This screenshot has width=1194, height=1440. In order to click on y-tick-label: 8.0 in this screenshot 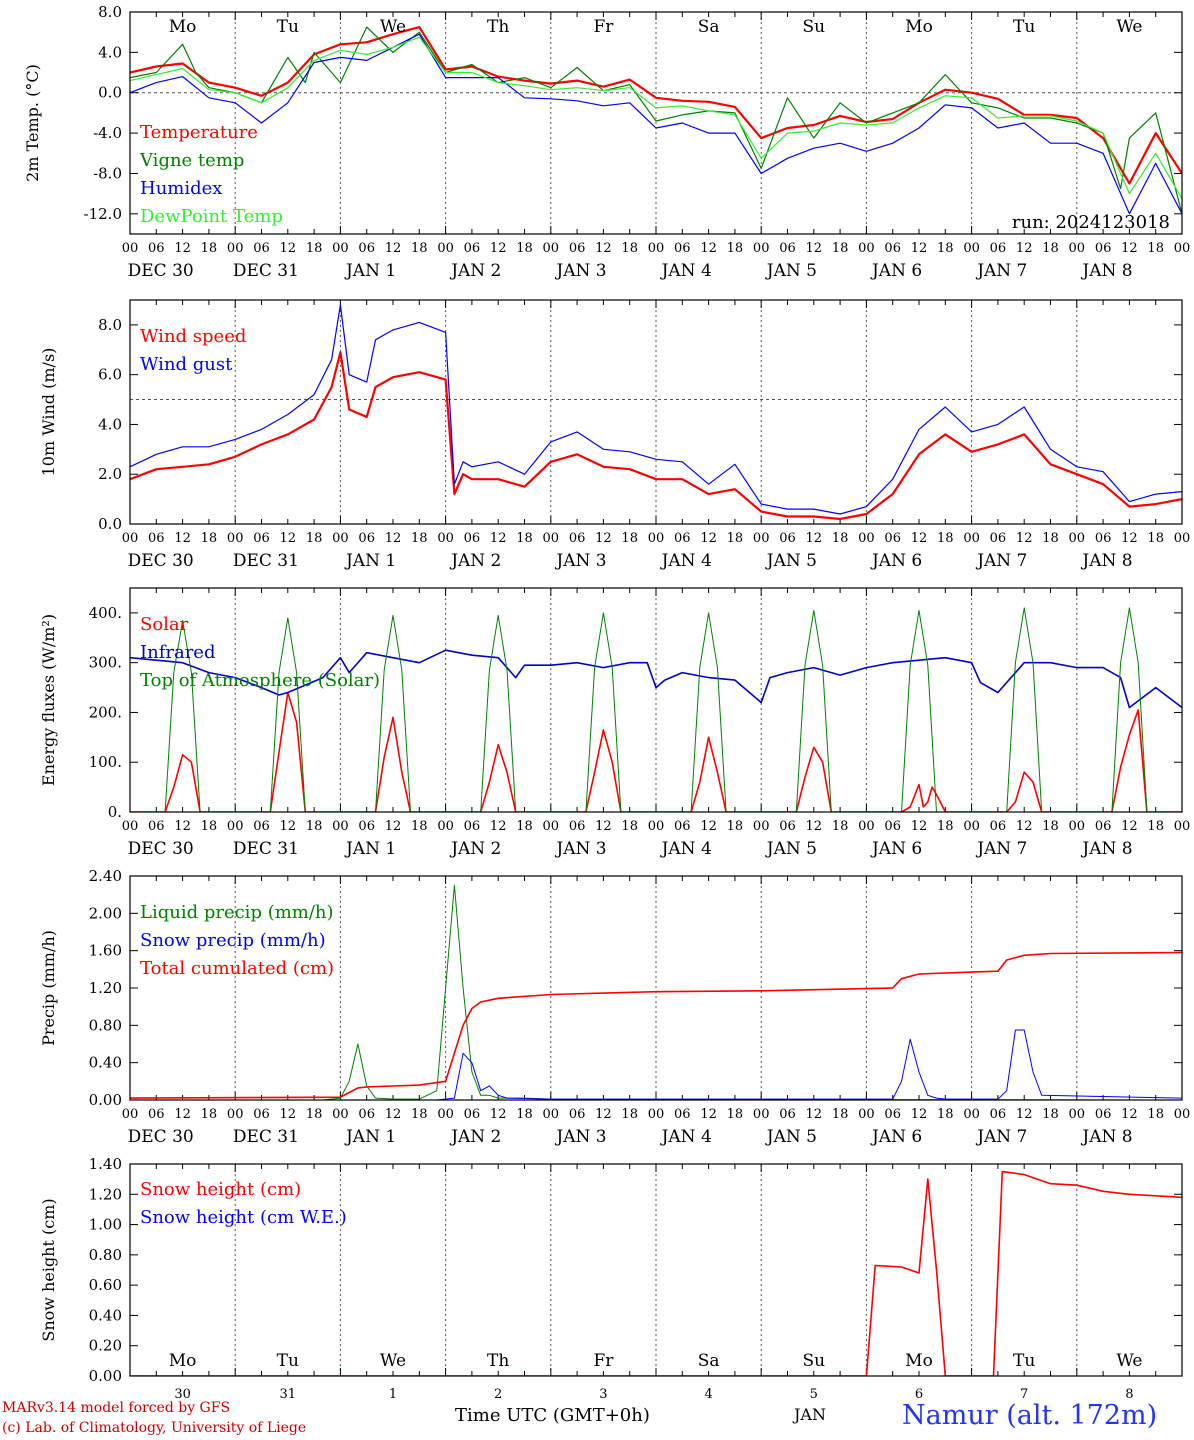, I will do `click(110, 325)`.